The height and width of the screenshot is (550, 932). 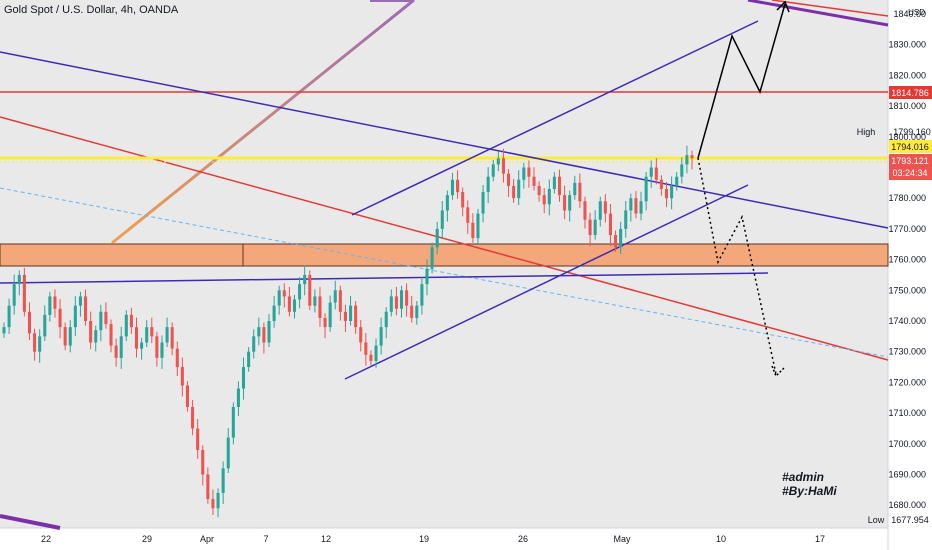 What do you see at coordinates (830, 8) in the screenshot?
I see `red-line-top` at bounding box center [830, 8].